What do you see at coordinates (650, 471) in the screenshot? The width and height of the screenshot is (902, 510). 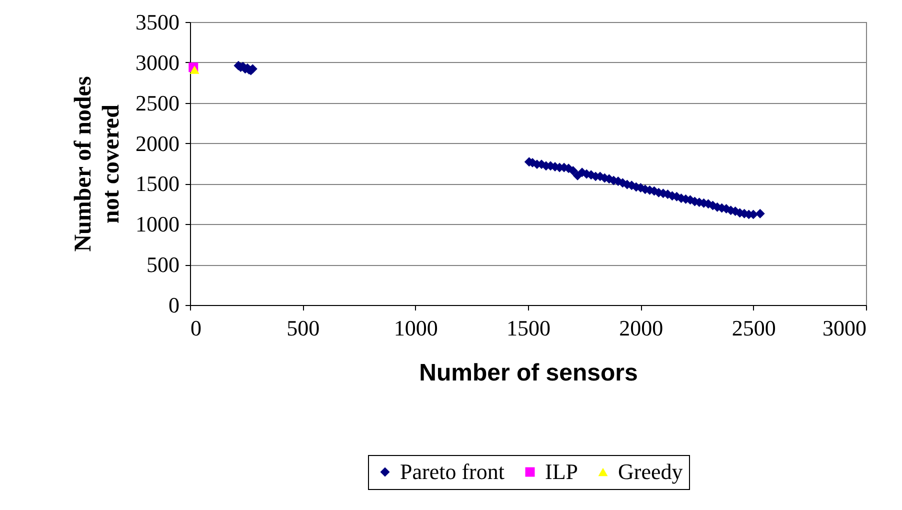 I see `legend-label: Greedy` at bounding box center [650, 471].